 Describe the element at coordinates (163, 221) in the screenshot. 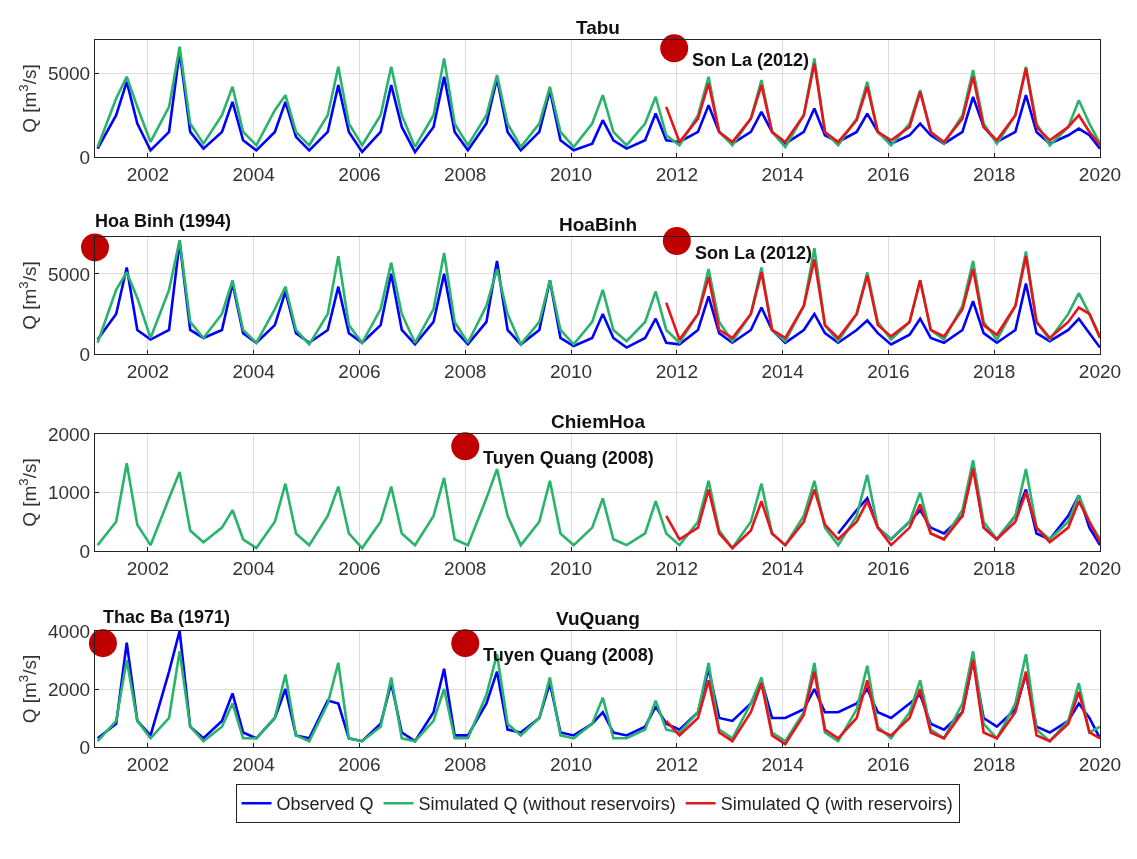

I see `annotation: Hoa Binh (1994)` at that location.